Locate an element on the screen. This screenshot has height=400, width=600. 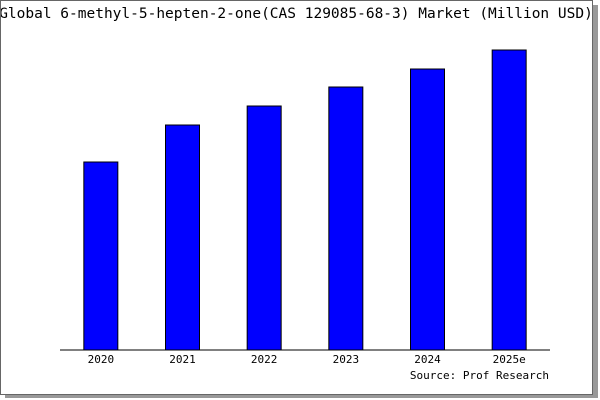
source-note: Source: Prof Research is located at coordinates (479, 375).